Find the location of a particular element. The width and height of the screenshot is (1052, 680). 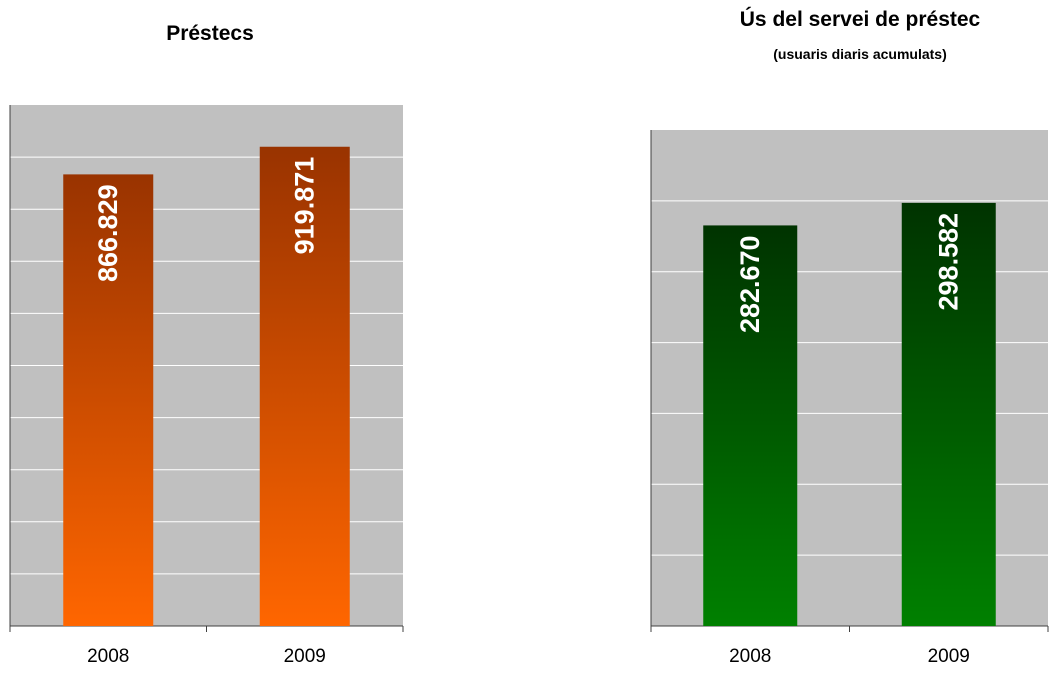

data-label: 919.871 is located at coordinates (305, 206).